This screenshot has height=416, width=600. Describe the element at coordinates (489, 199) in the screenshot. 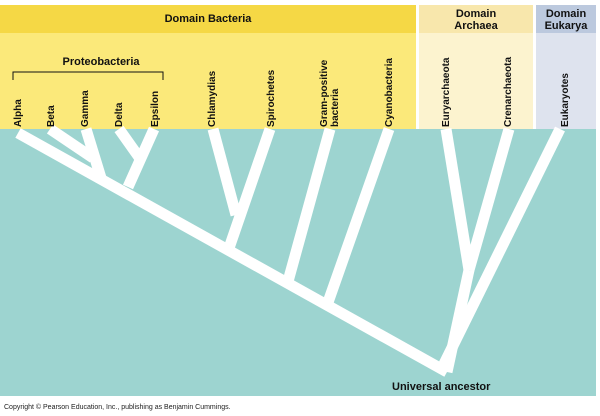

I see `crenarchaeota-branch` at that location.